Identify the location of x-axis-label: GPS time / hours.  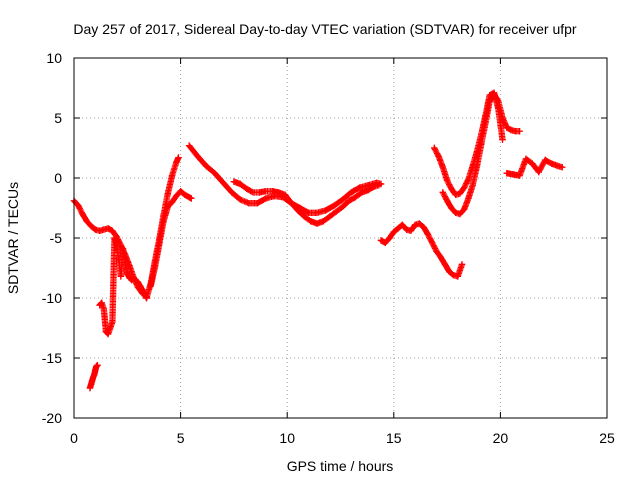
(340, 466).